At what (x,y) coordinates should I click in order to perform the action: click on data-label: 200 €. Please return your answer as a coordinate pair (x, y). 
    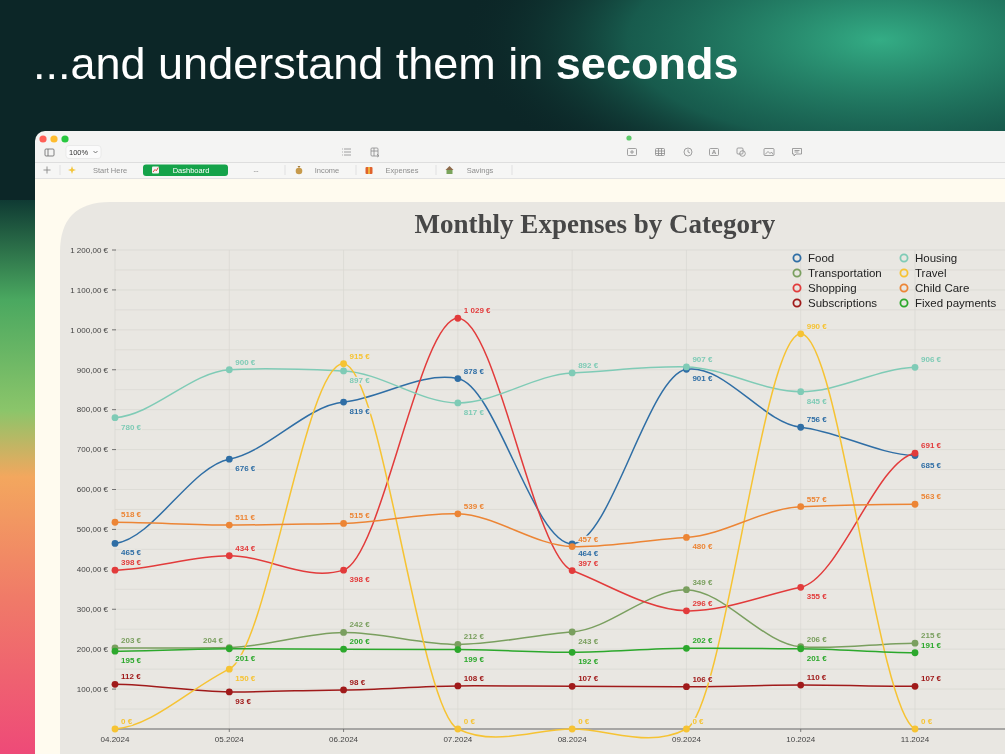
    Looking at the image, I should click on (360, 642).